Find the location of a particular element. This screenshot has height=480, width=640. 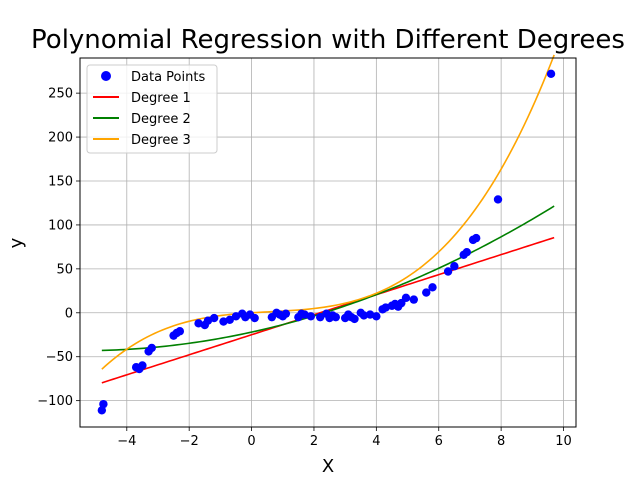

x-tick-label: 2 is located at coordinates (314, 441).